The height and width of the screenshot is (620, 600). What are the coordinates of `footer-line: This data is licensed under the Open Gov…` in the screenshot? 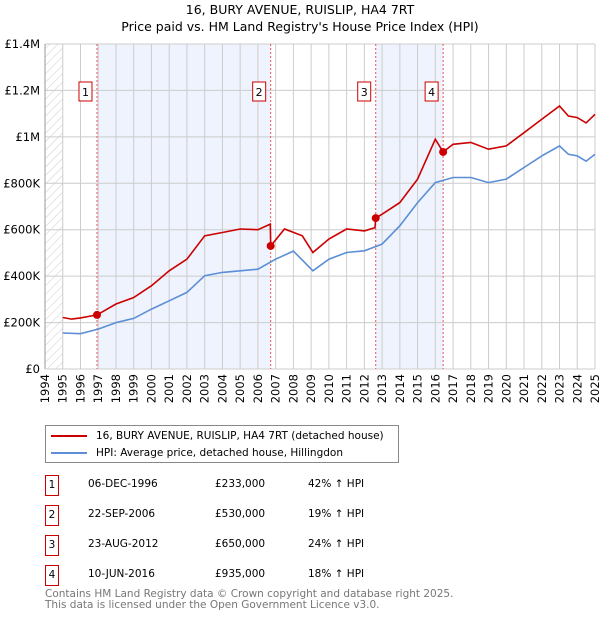 It's located at (212, 605).